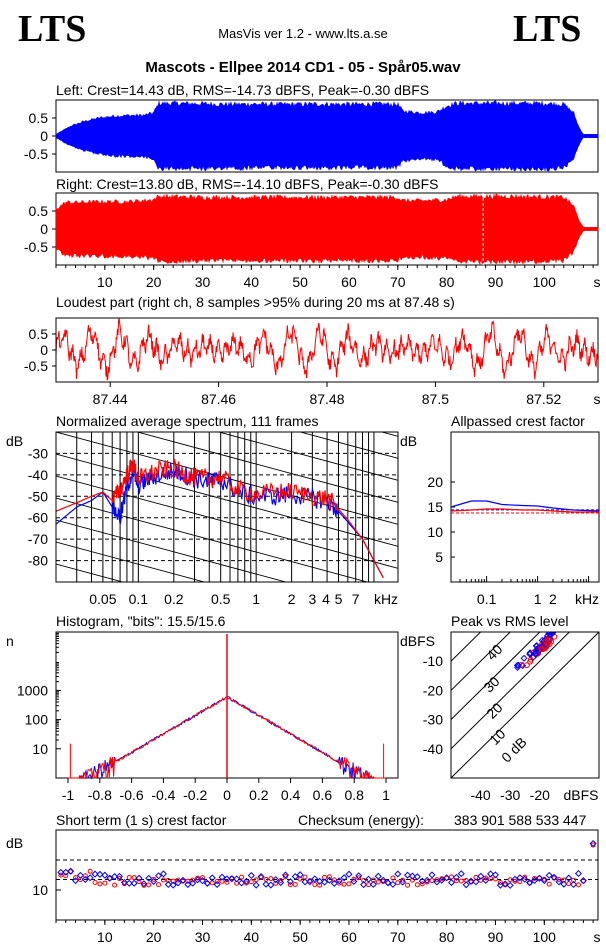 This screenshot has height=946, width=606. I want to click on spectrum-xtick-label: 7, so click(356, 599).